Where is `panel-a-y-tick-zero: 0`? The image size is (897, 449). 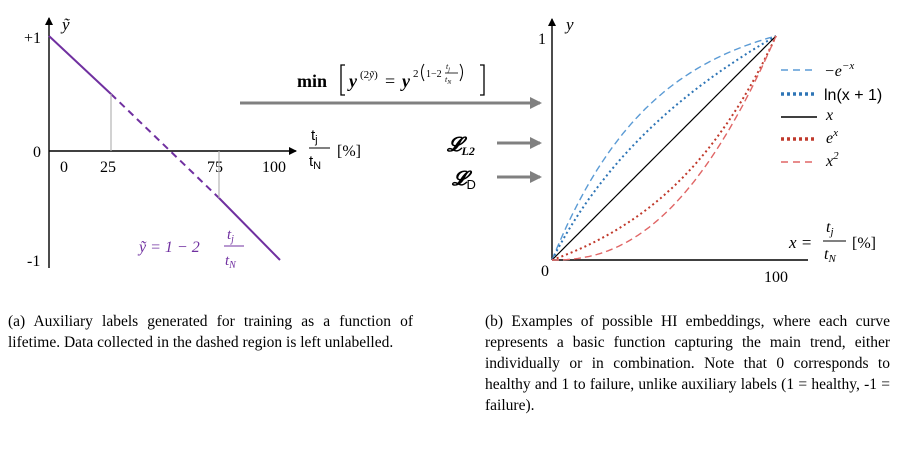 panel-a-y-tick-zero: 0 is located at coordinates (37, 152).